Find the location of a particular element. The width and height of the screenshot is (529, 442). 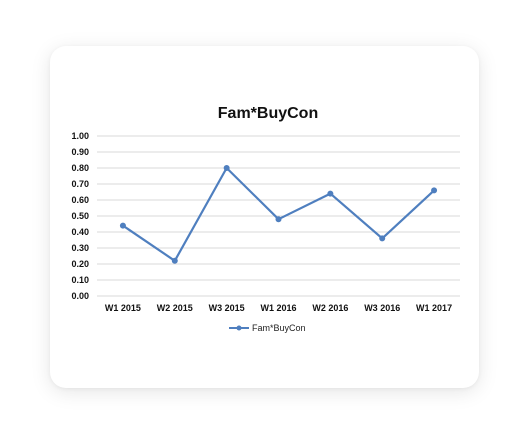

x-tick-label: W3 2016 is located at coordinates (382, 308).